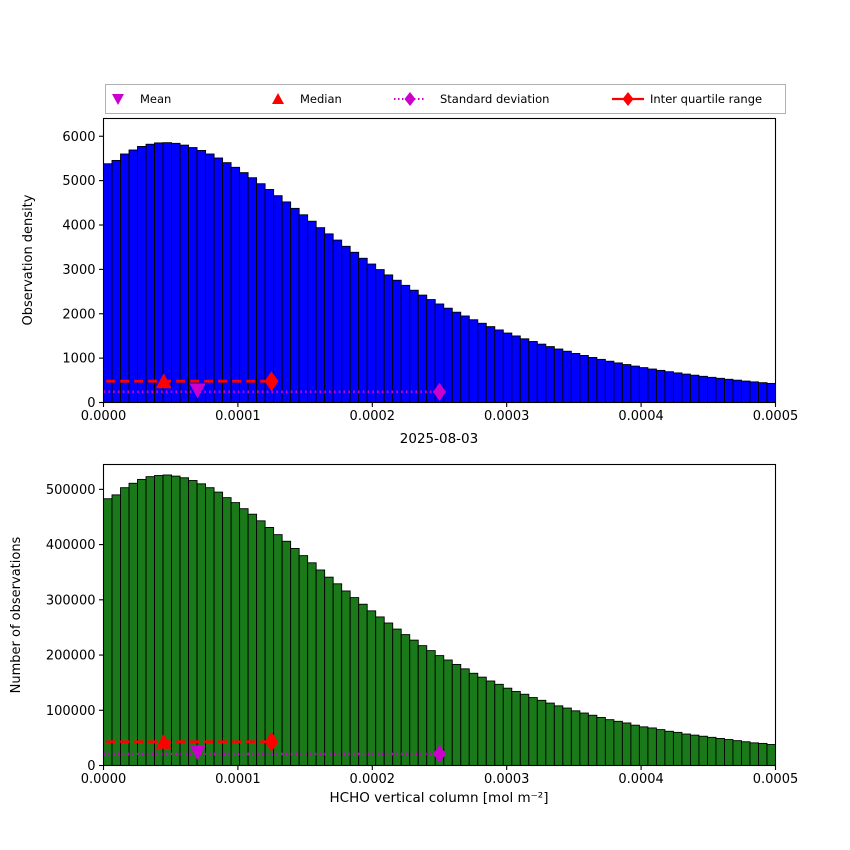 Image resolution: width=850 pixels, height=850 pixels. I want to click on y-tick-label: 1000, so click(78, 359).